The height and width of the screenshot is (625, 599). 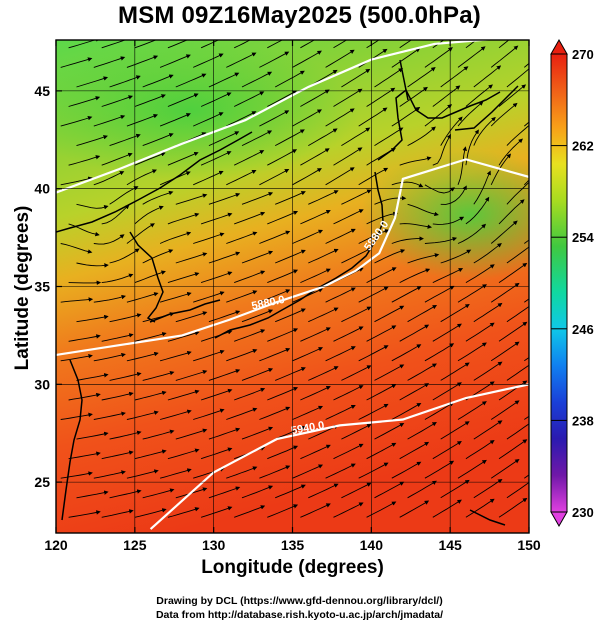 I want to click on colorbar-bar, so click(x=559, y=283).